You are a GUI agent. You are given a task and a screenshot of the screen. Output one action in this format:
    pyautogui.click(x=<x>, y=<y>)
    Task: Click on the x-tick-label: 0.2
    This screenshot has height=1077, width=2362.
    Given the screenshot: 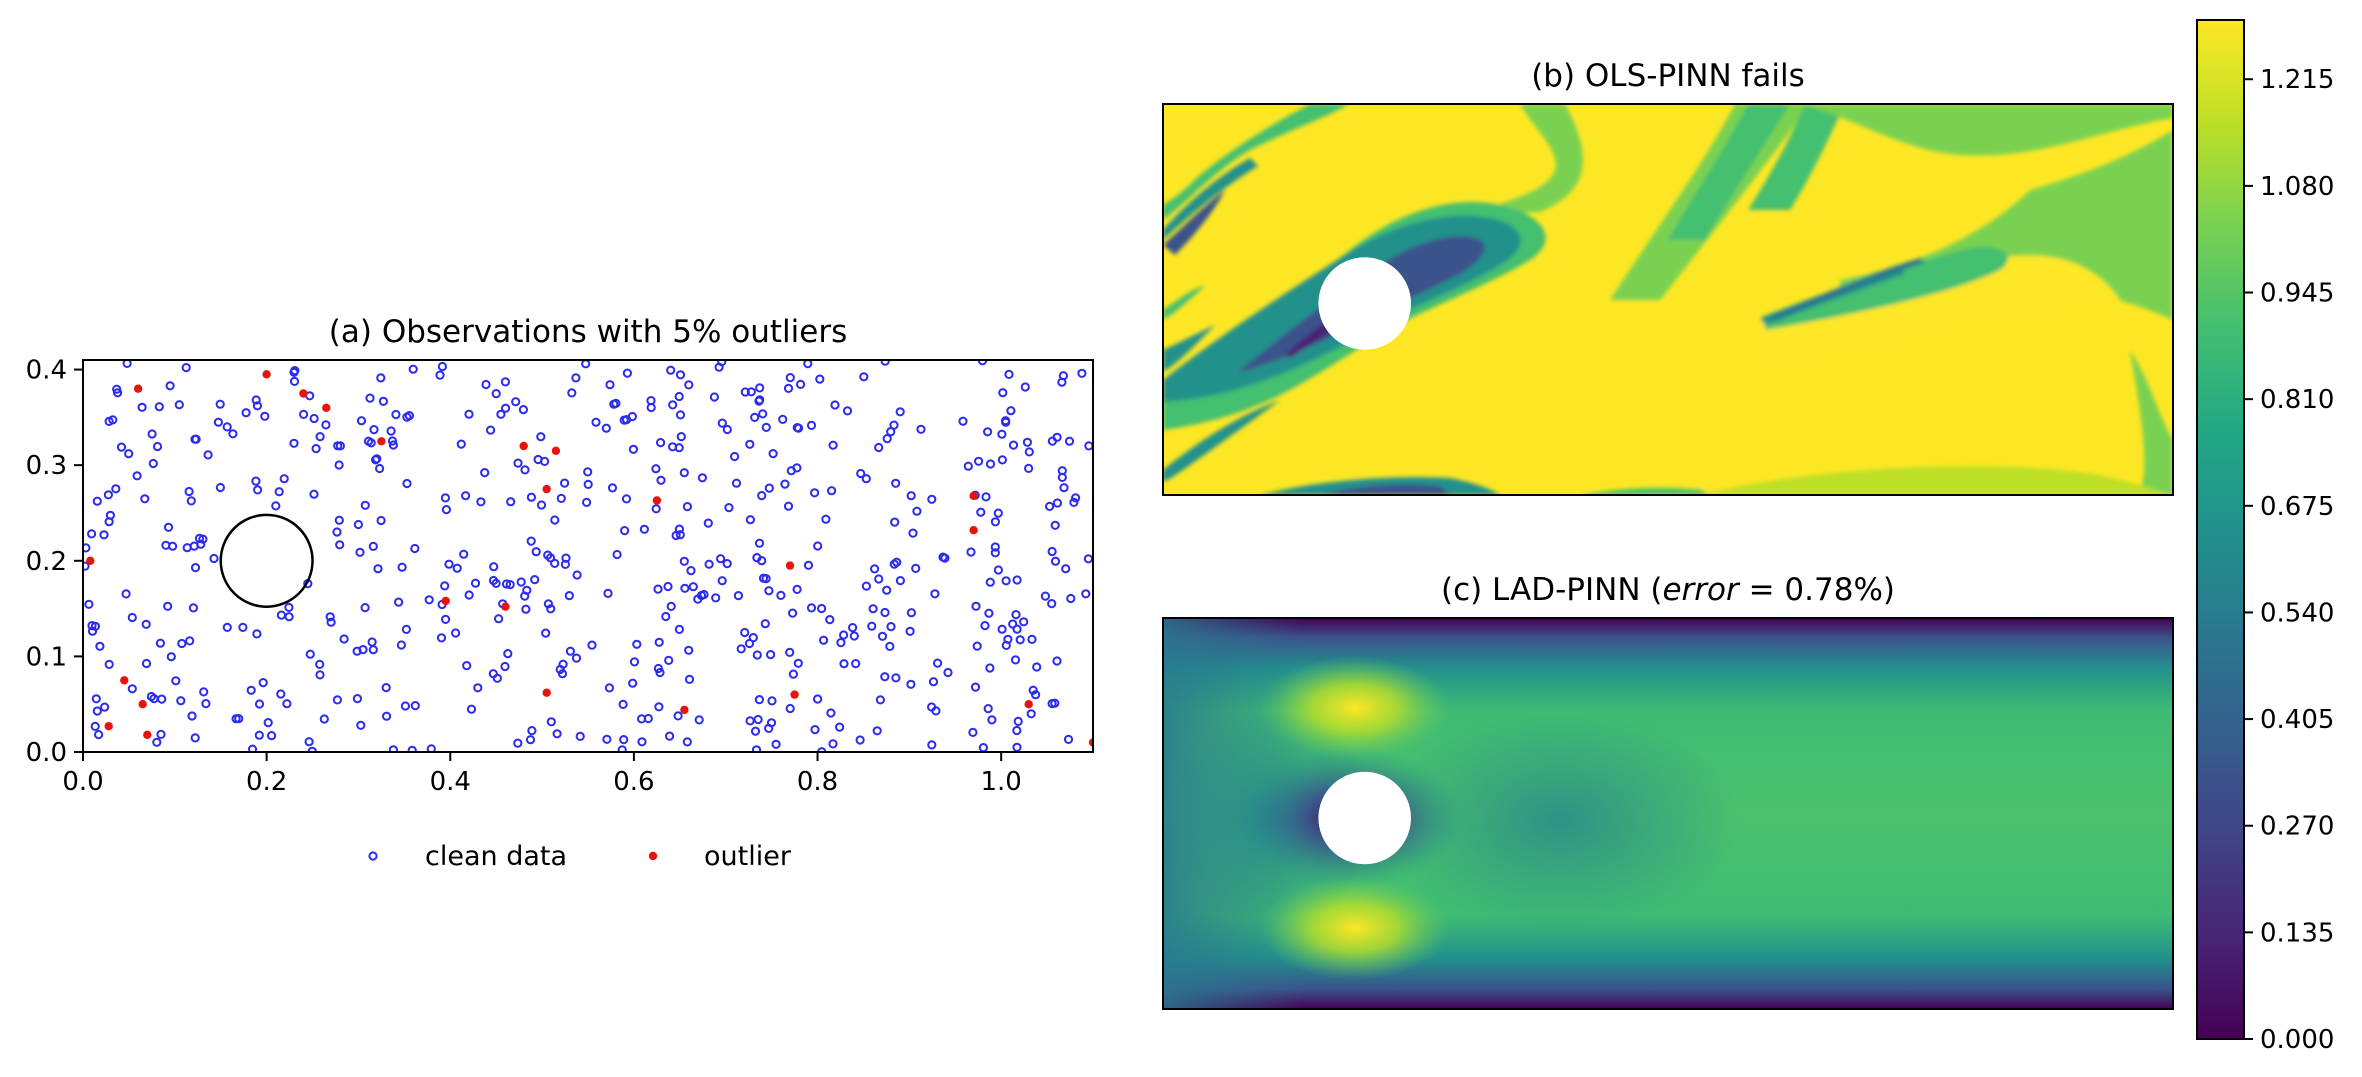 What is the action you would take?
    pyautogui.click(x=266, y=782)
    